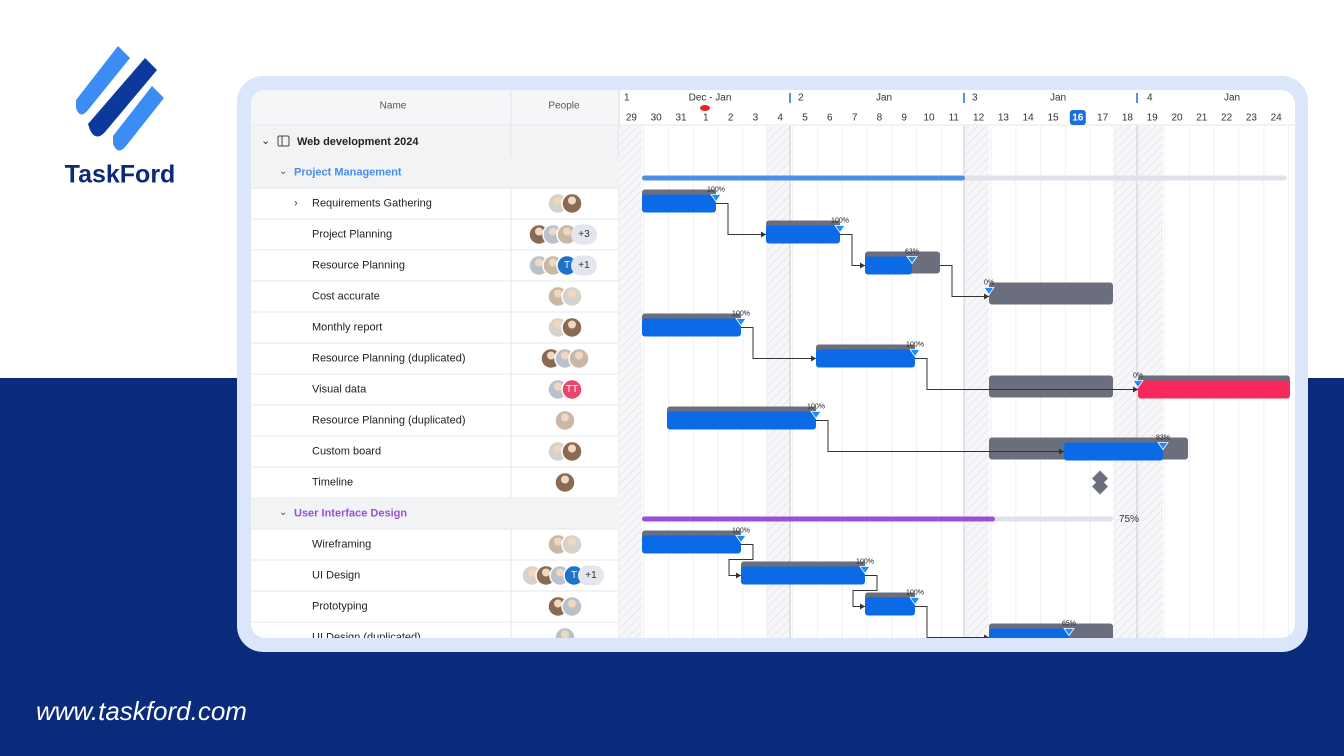  What do you see at coordinates (346, 451) in the screenshot?
I see `task-name: Custom board` at bounding box center [346, 451].